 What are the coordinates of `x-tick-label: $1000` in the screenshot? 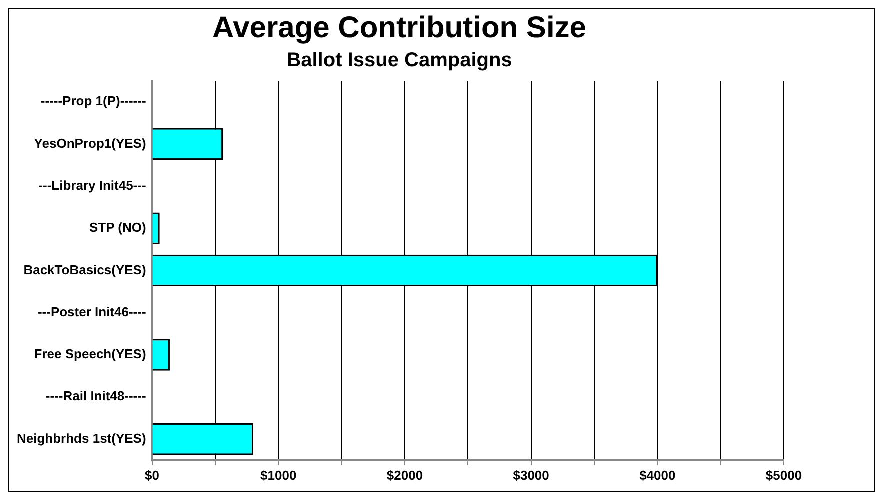 It's located at (278, 475).